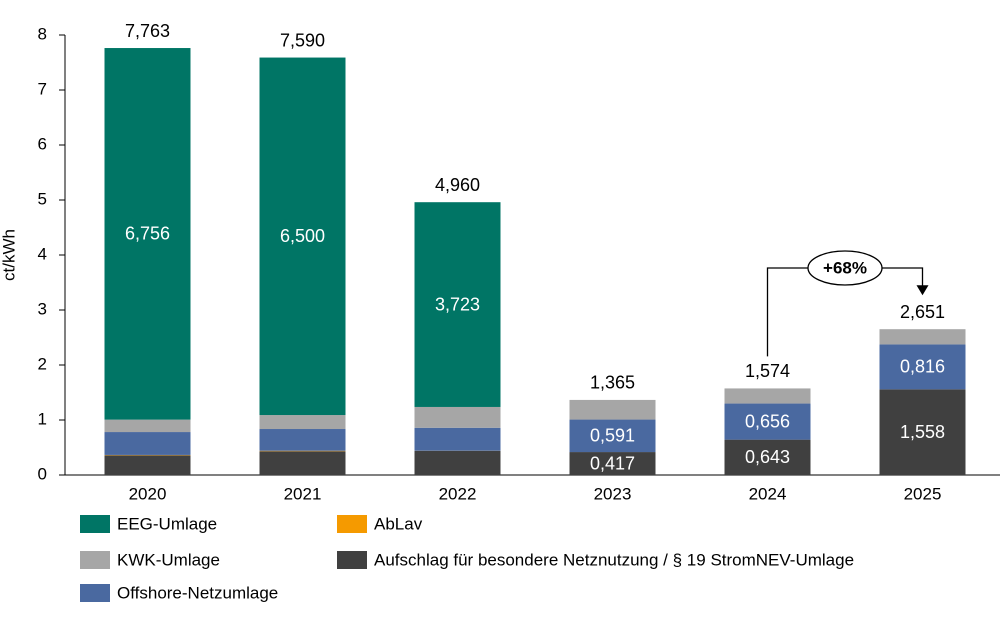 This screenshot has height=621, width=1004. Describe the element at coordinates (42, 308) in the screenshot. I see `y-tick-label: 3` at that location.